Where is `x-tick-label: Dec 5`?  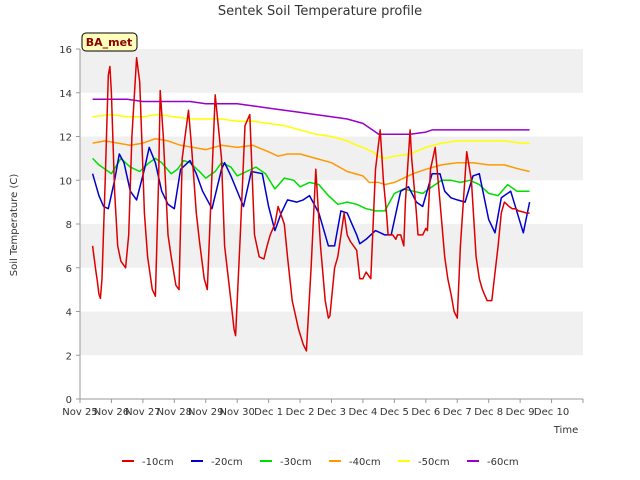 x-tick-label: Dec 5 is located at coordinates (394, 412).